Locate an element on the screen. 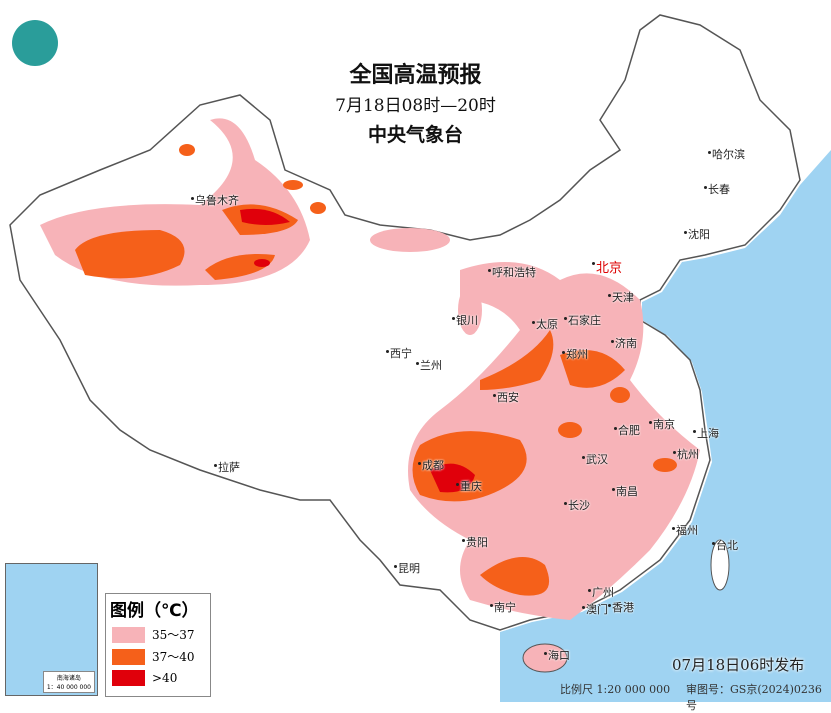 The width and height of the screenshot is (831, 713). city-label: 南宁 is located at coordinates (505, 607).